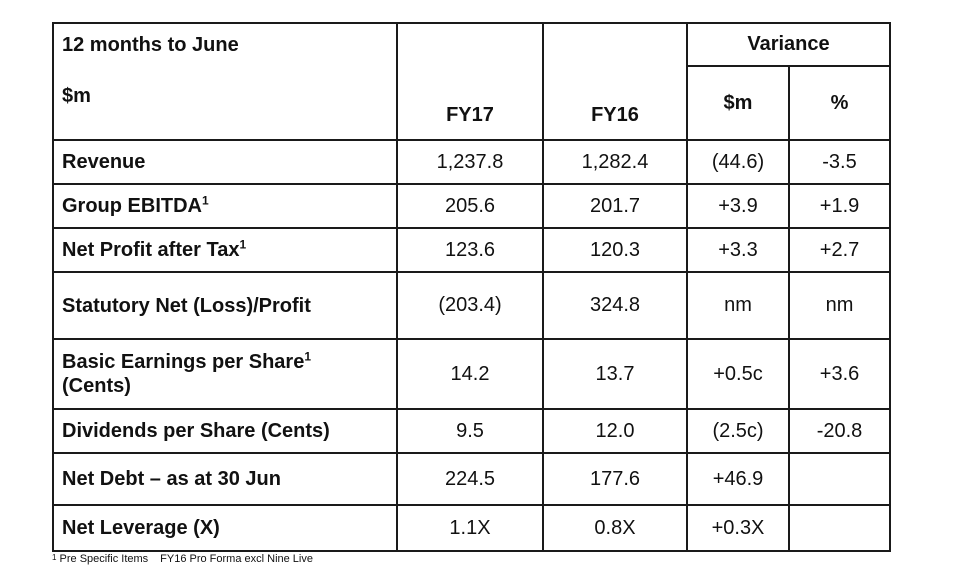  I want to click on fy16-header: FY16, so click(615, 81).